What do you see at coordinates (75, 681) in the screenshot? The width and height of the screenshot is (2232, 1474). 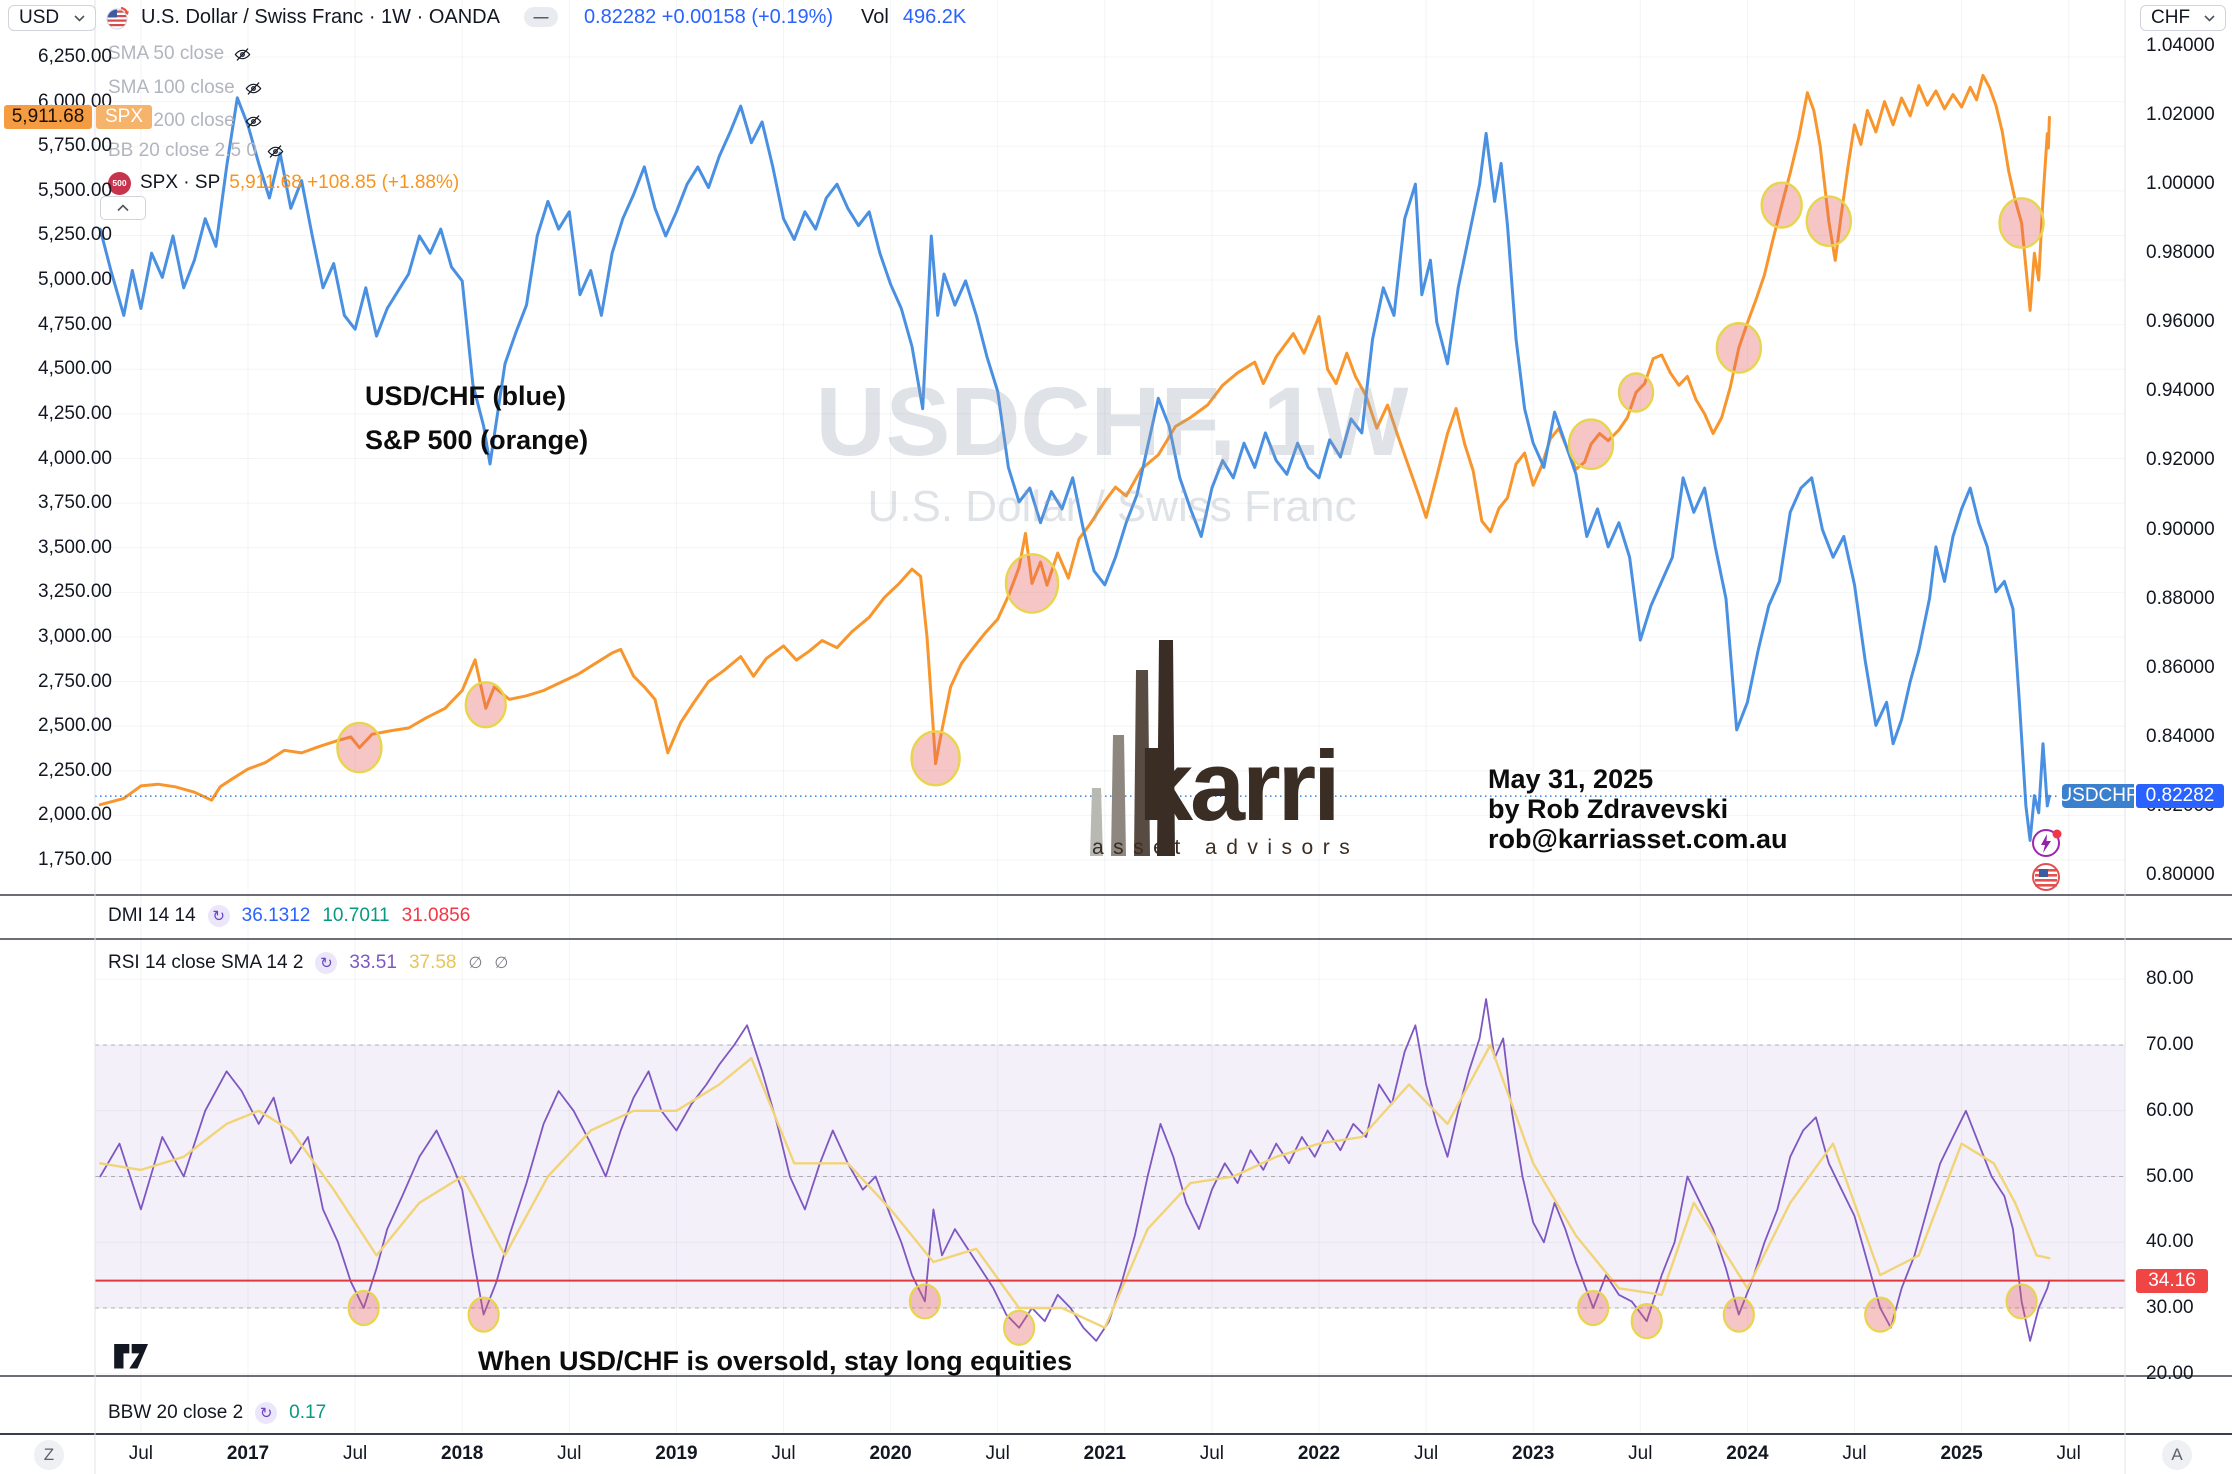 I see `axis-tick-label: 2,750.00` at bounding box center [75, 681].